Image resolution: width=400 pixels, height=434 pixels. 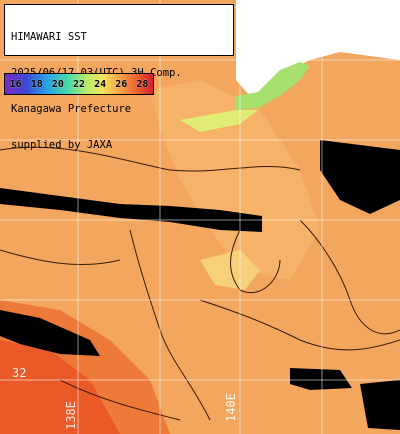 I want to click on legend-color-bar, so click(x=79, y=84).